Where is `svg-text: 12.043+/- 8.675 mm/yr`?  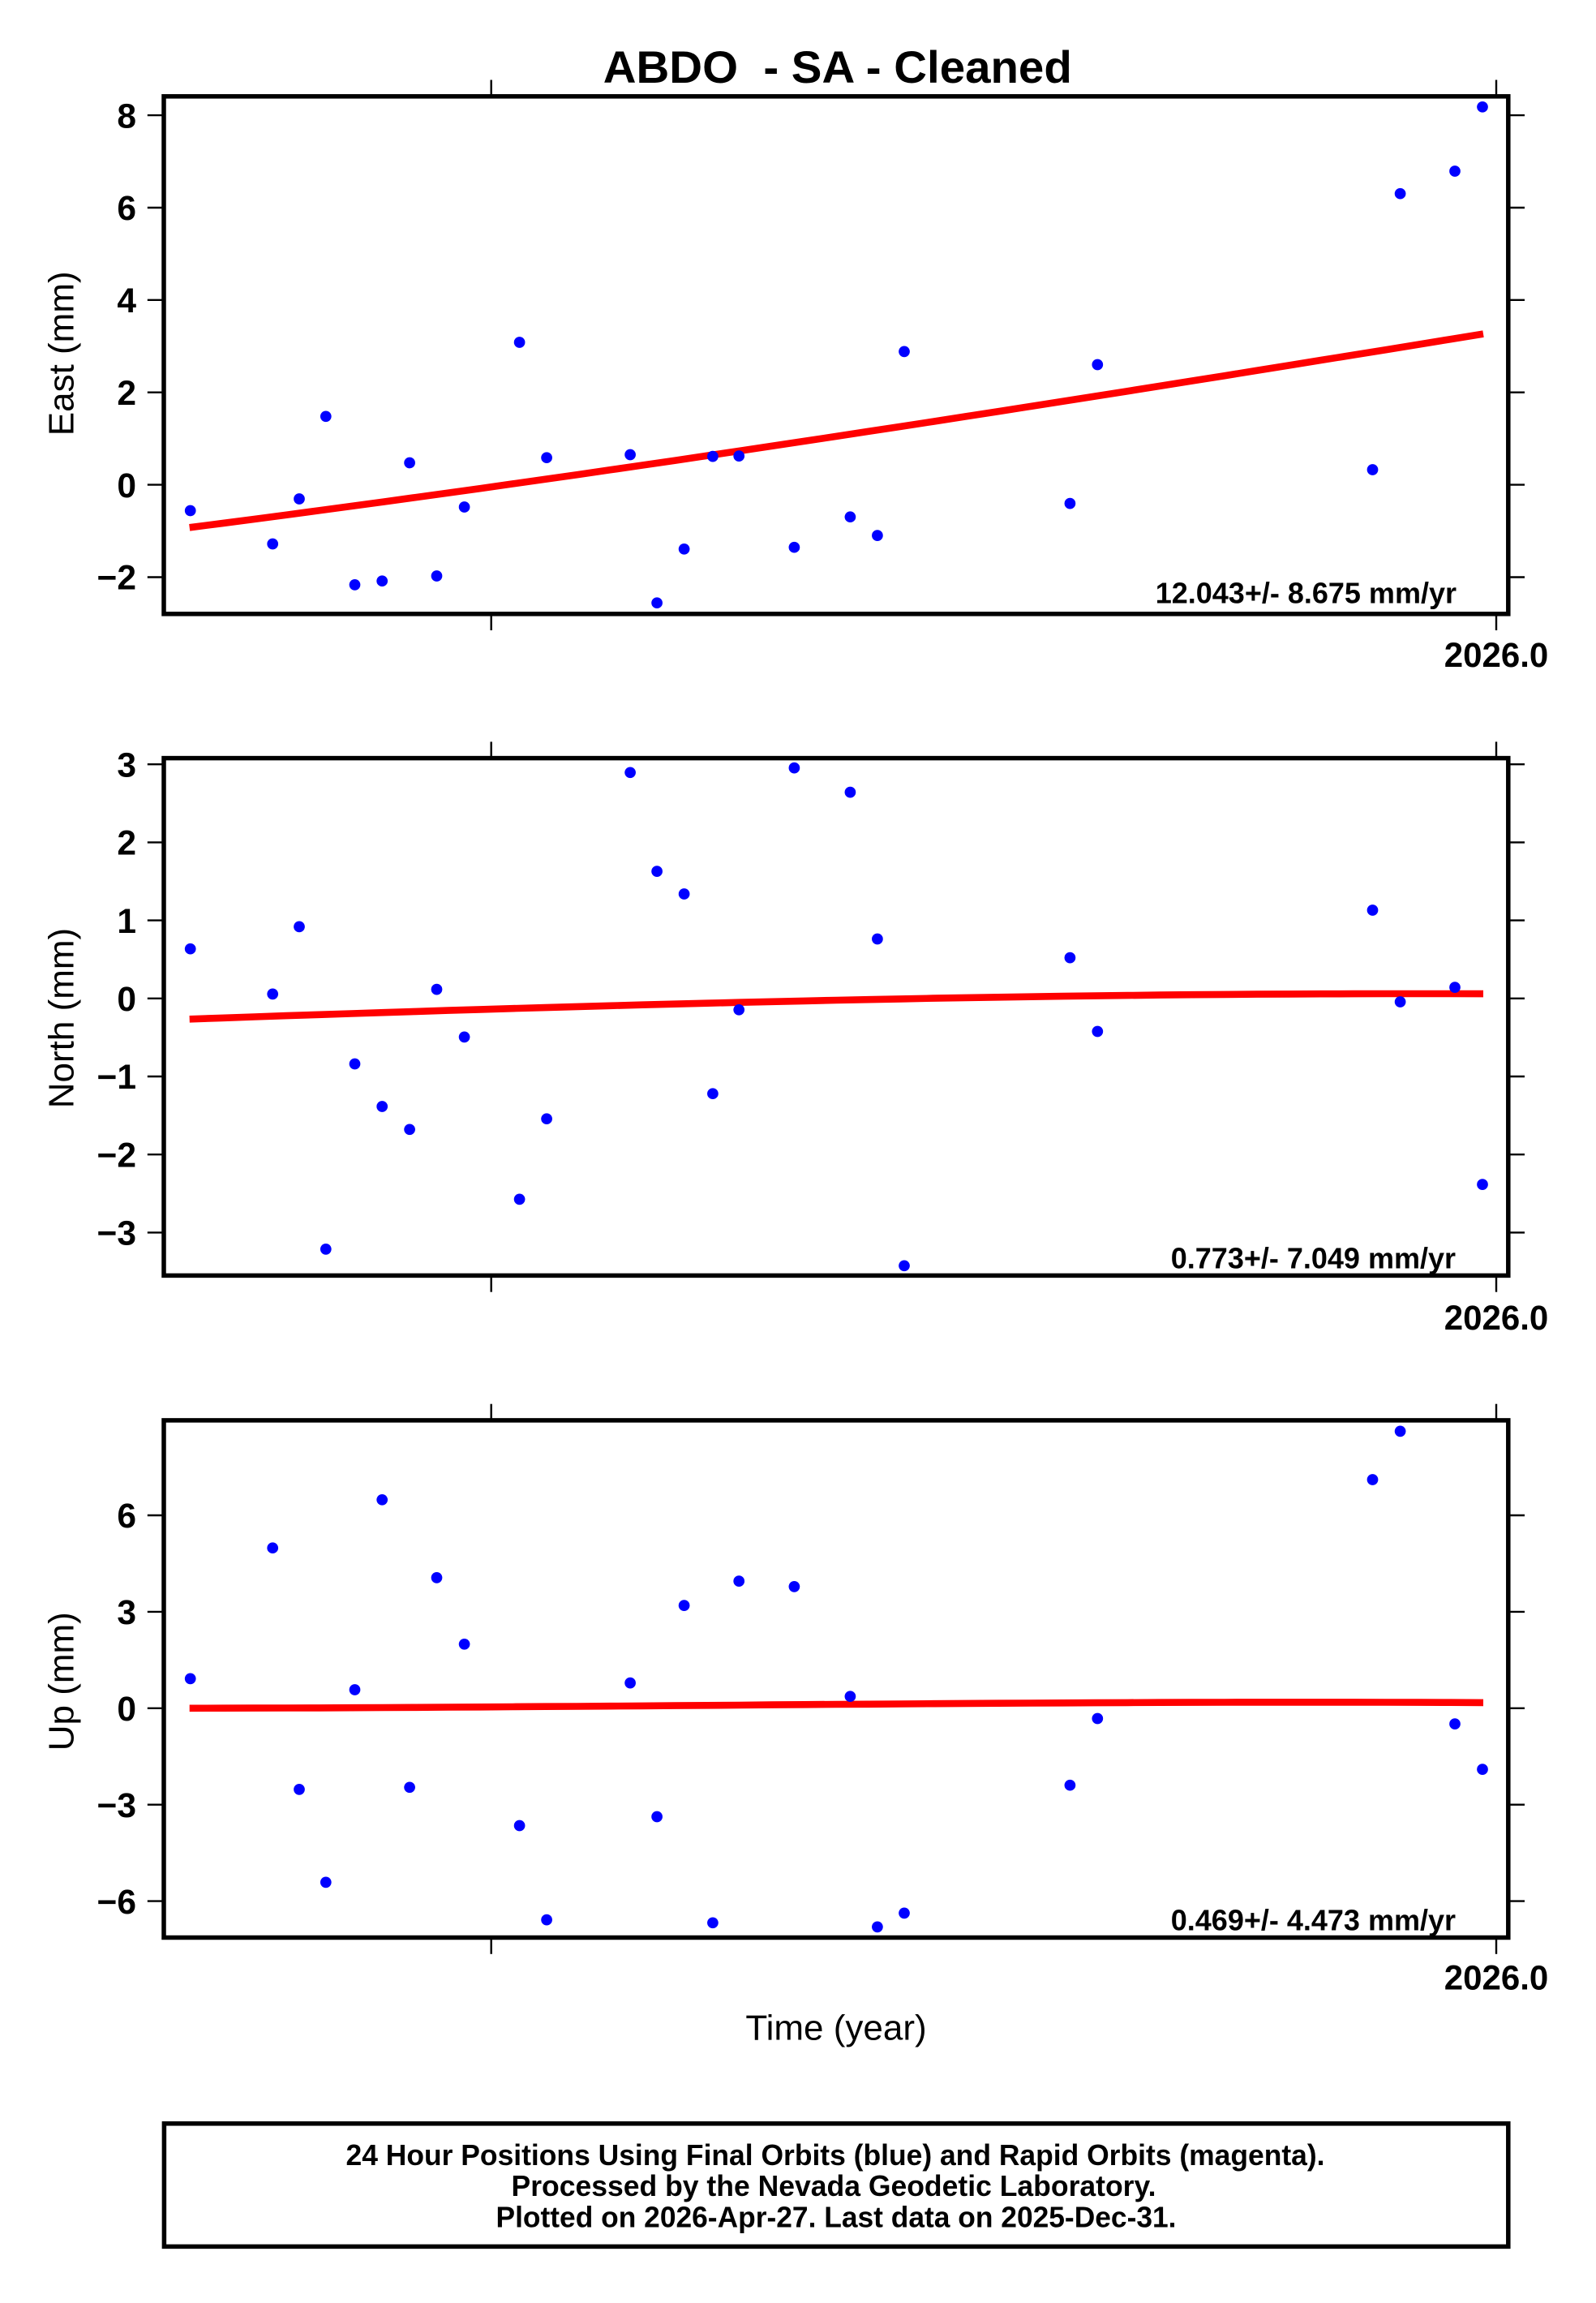
svg-text: 12.043+/- 8.675 mm/yr is located at coordinates (1306, 592).